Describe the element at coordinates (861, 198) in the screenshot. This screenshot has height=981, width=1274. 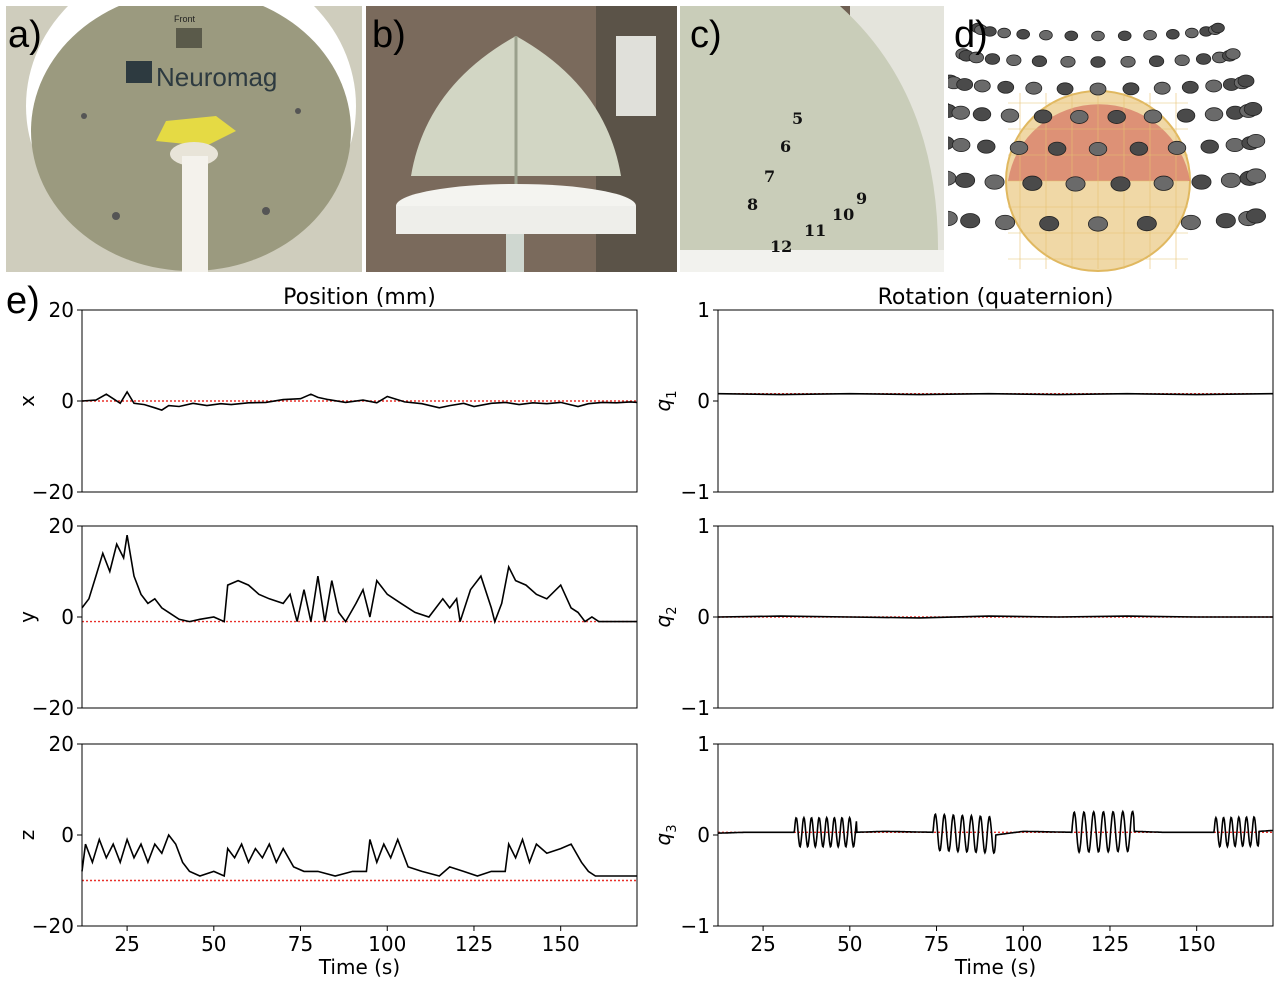
I see `marker-label-9: 9` at that location.